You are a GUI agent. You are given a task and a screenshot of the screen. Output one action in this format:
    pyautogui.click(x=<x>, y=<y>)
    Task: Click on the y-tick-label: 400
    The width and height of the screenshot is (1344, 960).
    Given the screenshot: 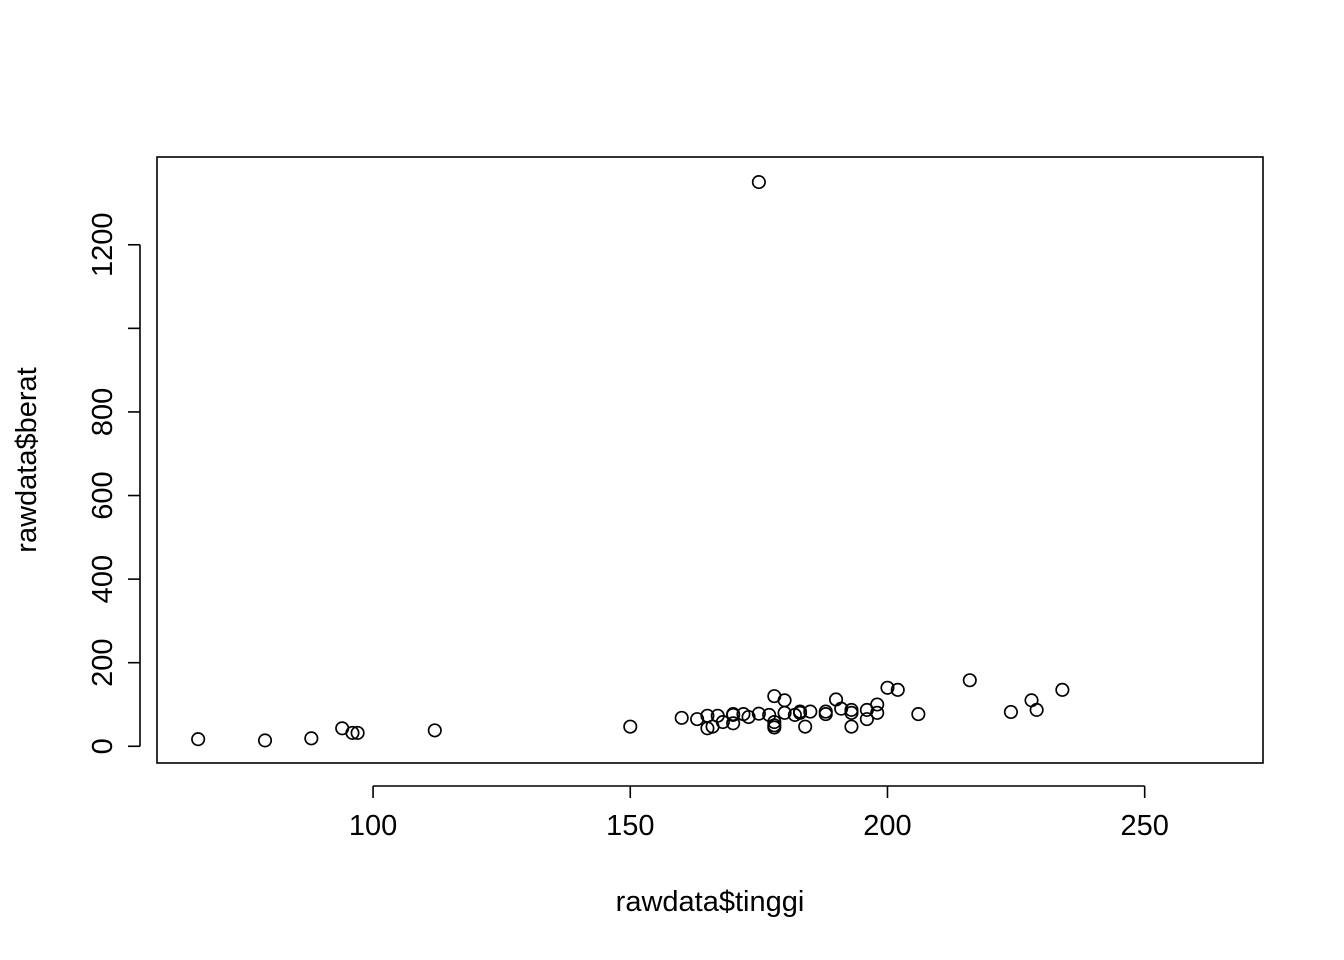 What is the action you would take?
    pyautogui.click(x=103, y=579)
    